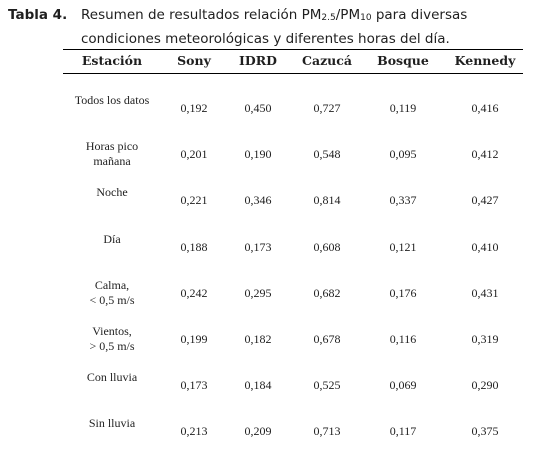  I want to click on row-label-line: Horas pico, so click(112, 146).